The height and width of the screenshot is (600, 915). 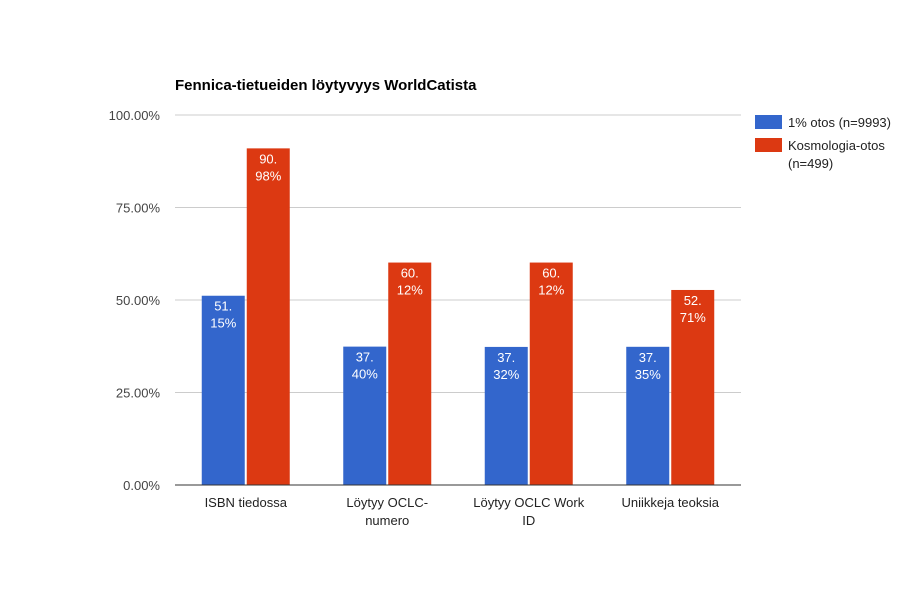 What do you see at coordinates (670, 502) in the screenshot?
I see `x-tick-label: Uniikkeja teoksia` at bounding box center [670, 502].